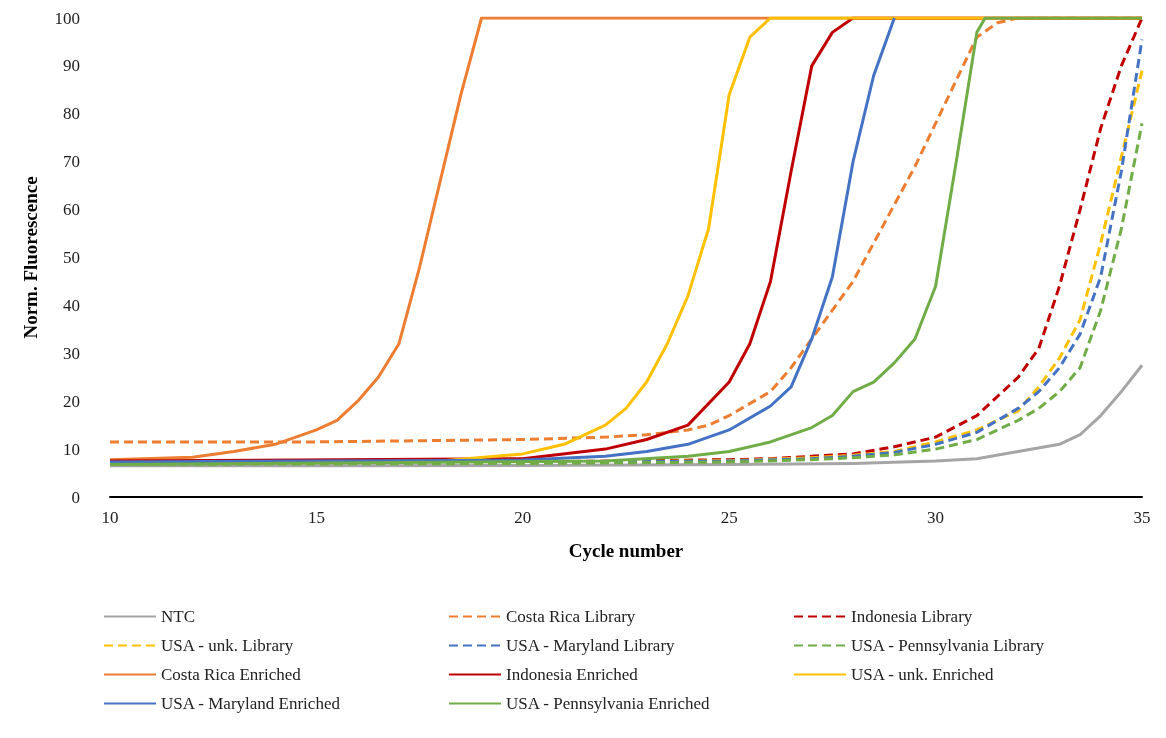 The width and height of the screenshot is (1166, 738). I want to click on legend-label: USA - Maryland Enriched, so click(251, 703).